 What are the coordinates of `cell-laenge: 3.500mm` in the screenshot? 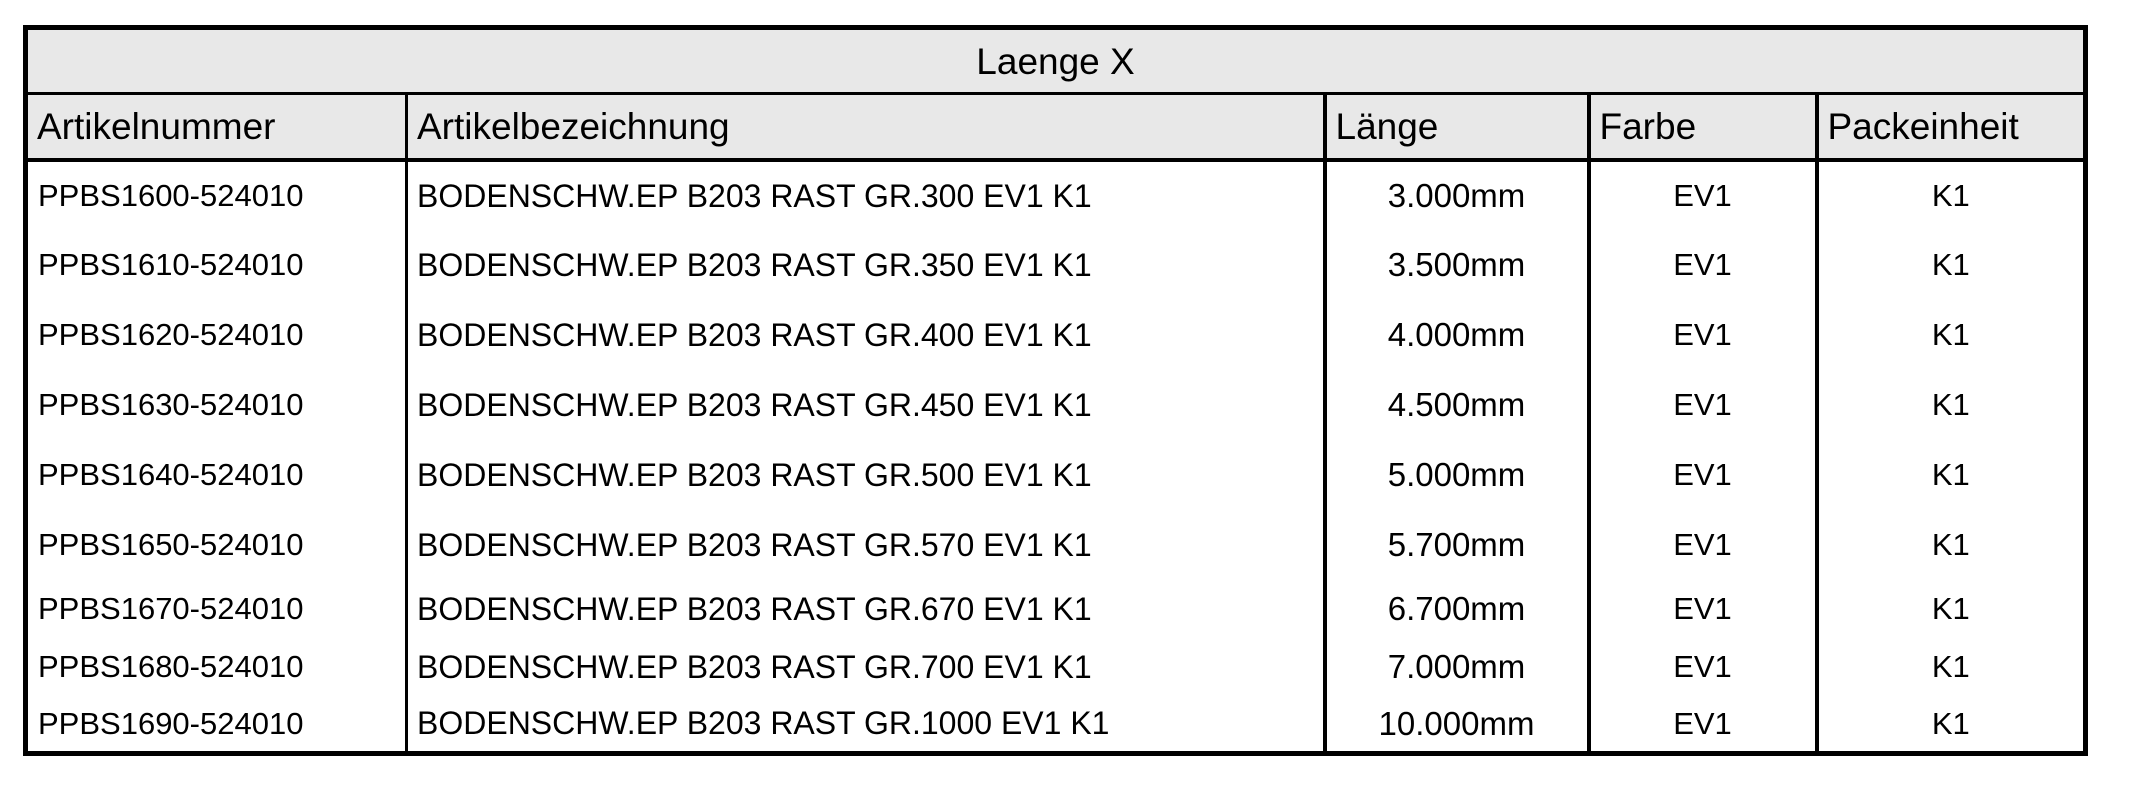 It's located at (1455, 264).